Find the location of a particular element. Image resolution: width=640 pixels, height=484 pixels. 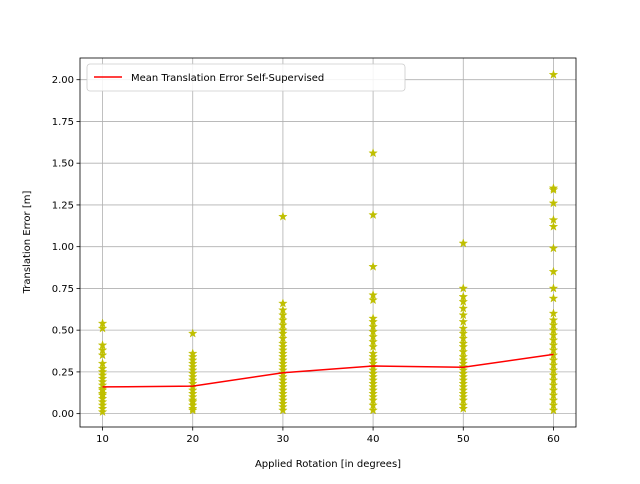

legend: Mean Translation Error Self-Supervised is located at coordinates (246, 77).